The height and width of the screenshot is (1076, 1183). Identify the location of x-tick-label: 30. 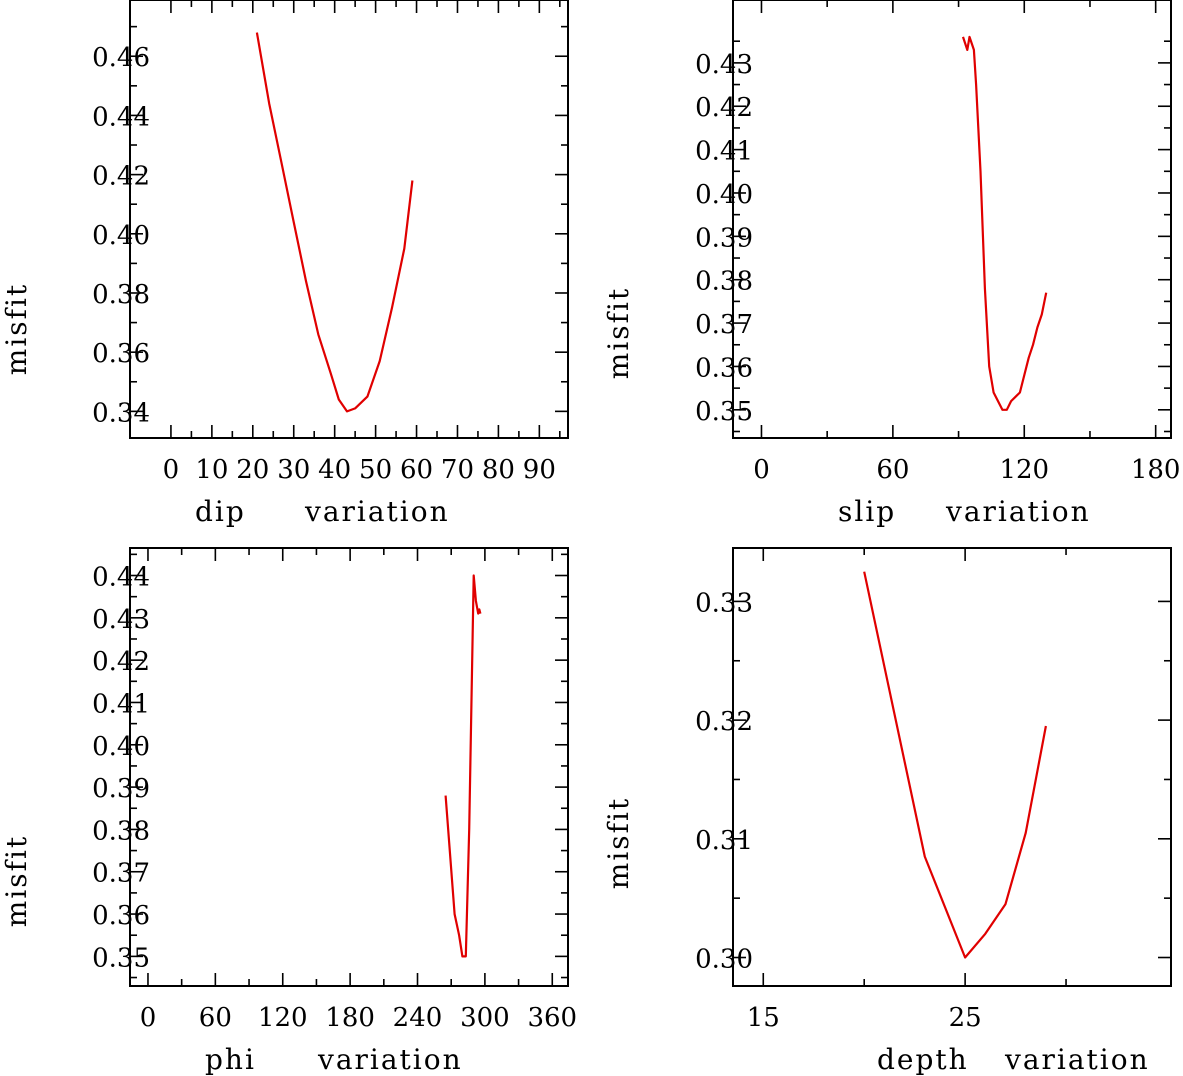
(293, 470).